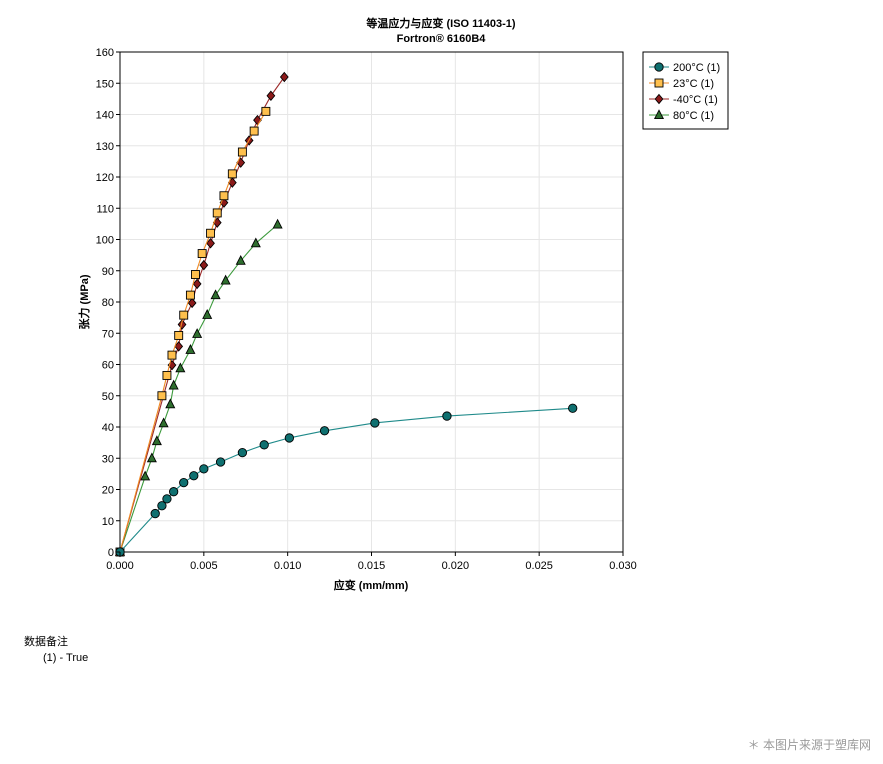 The width and height of the screenshot is (883, 764). What do you see at coordinates (539, 566) in the screenshot?
I see `x-tick-label: 0.025` at bounding box center [539, 566].